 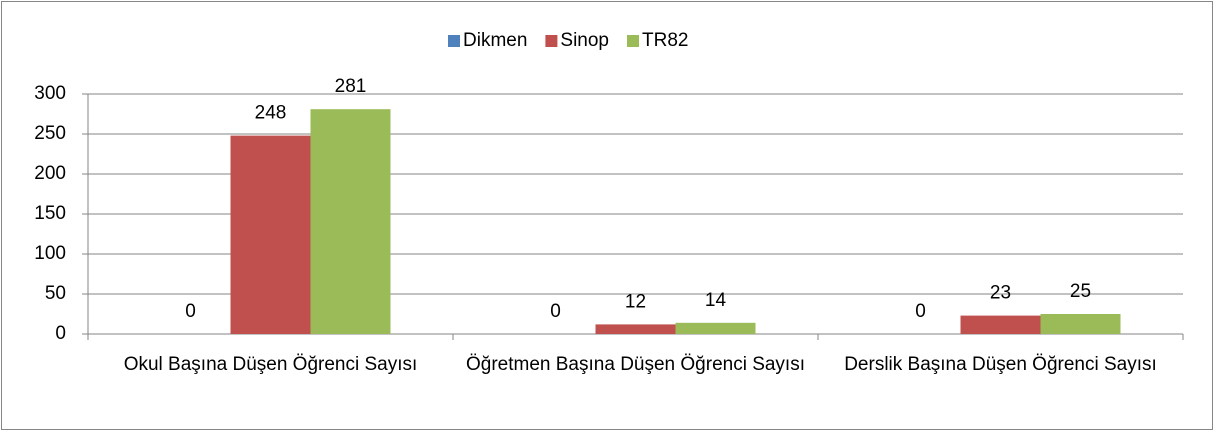 I want to click on x-tick-label: Okul Başına Düşen Öğrenci Sayısı, so click(x=270, y=364).